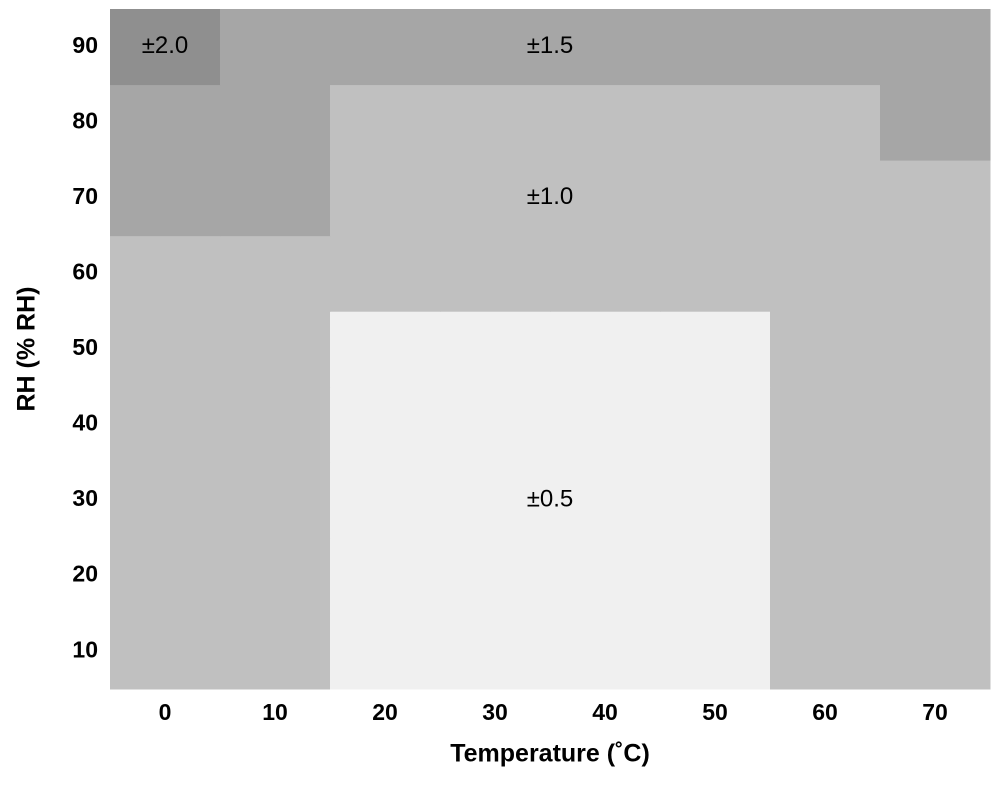 This screenshot has height=788, width=1000. What do you see at coordinates (935, 712) in the screenshot?
I see `x-tick-label: 70` at bounding box center [935, 712].